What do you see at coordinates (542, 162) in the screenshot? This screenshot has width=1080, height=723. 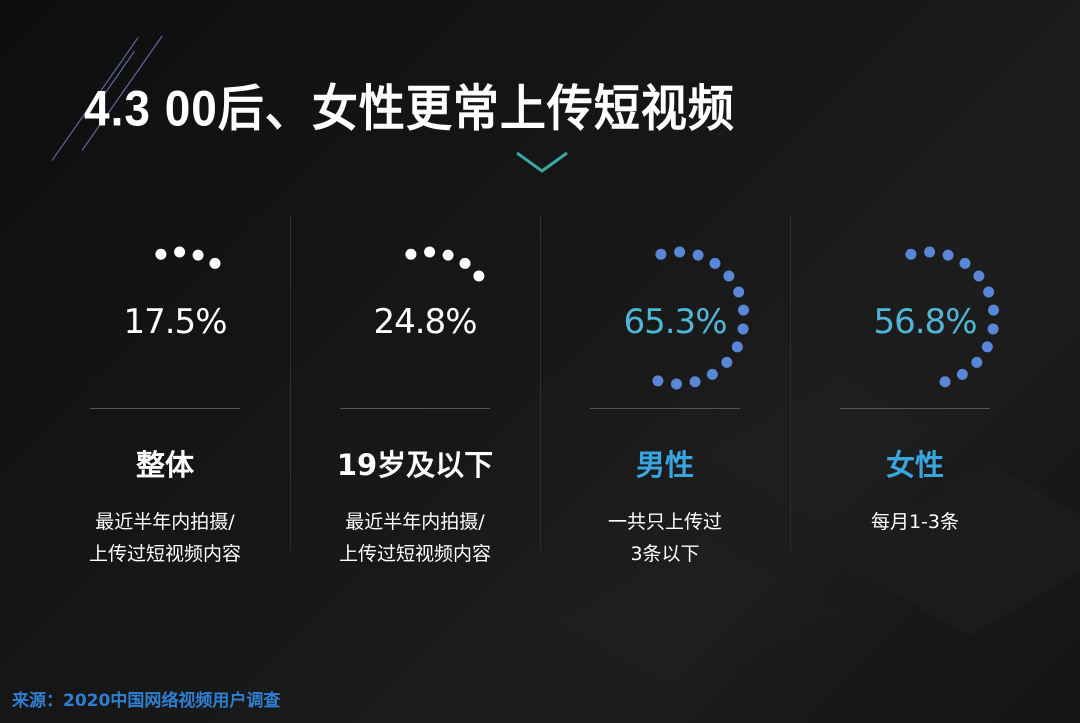 I see `chevron-down-icon` at bounding box center [542, 162].